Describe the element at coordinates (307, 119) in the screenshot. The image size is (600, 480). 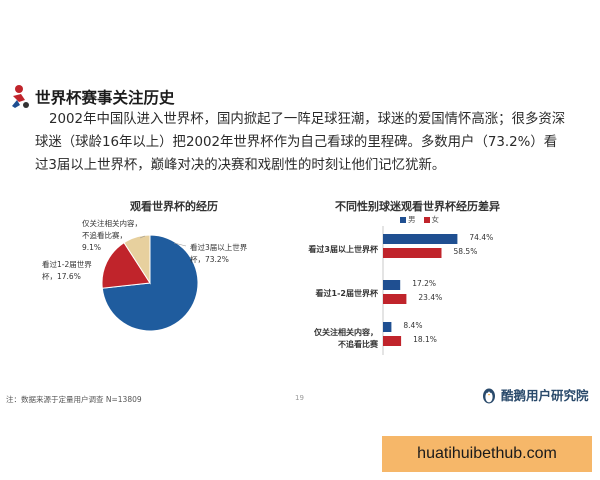
I see `intro-line: 2002年中国队进入世界杯，国内掀起了一阵足球狂潮，球迷的爱国情怀高涨；很多资深` at that location.